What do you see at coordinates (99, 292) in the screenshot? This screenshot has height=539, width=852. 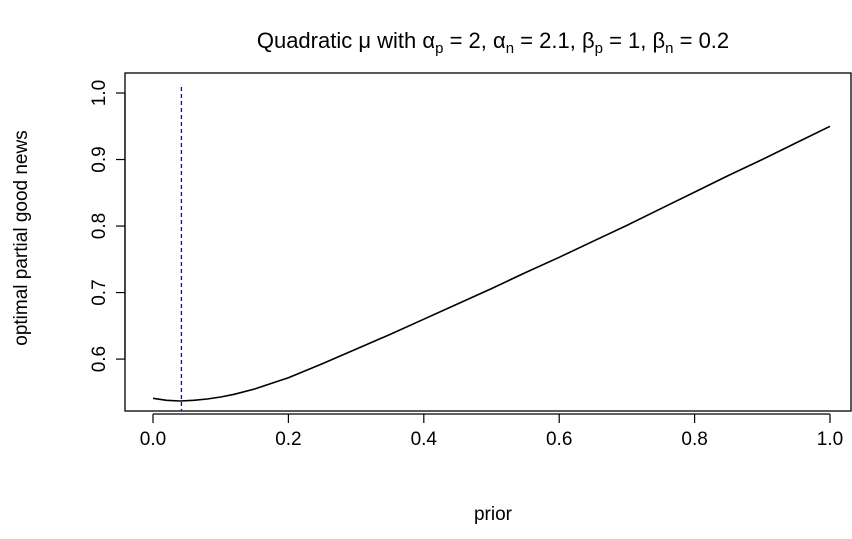 I see `y-tick-label: 0.7` at bounding box center [99, 292].